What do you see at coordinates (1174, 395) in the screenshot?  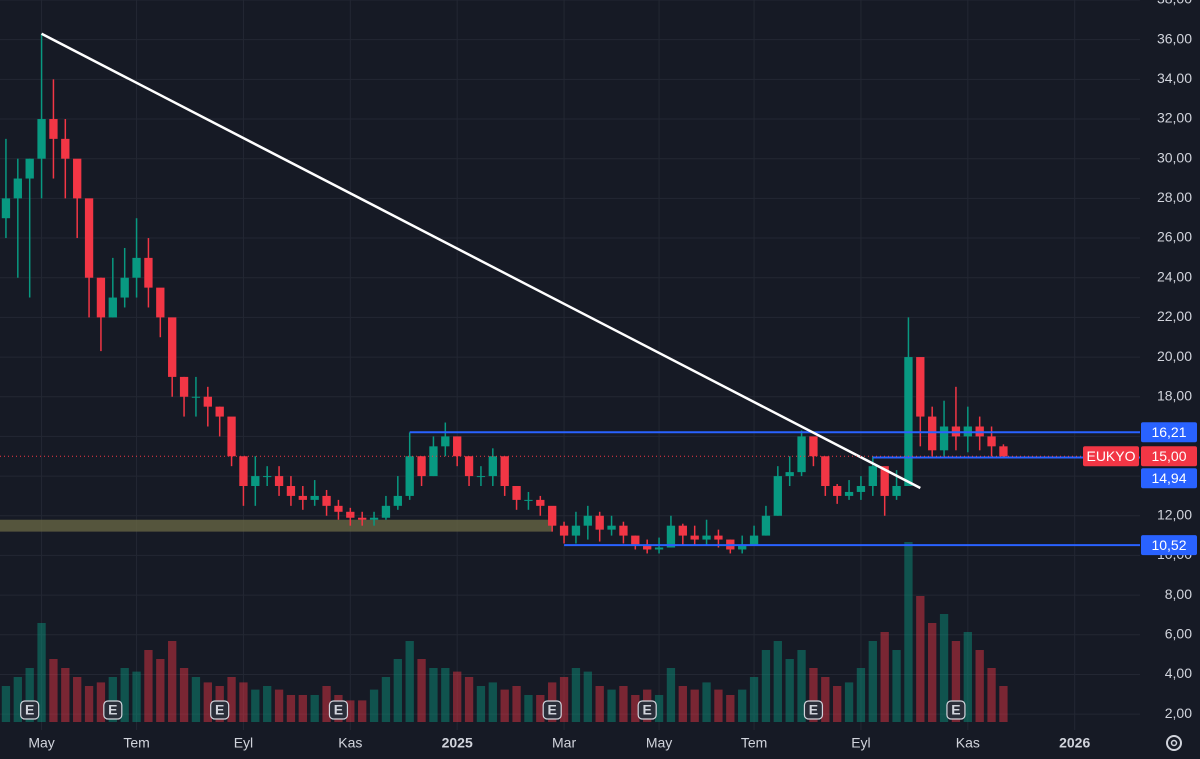 I see `y-tick-label: 18,00` at bounding box center [1174, 395].